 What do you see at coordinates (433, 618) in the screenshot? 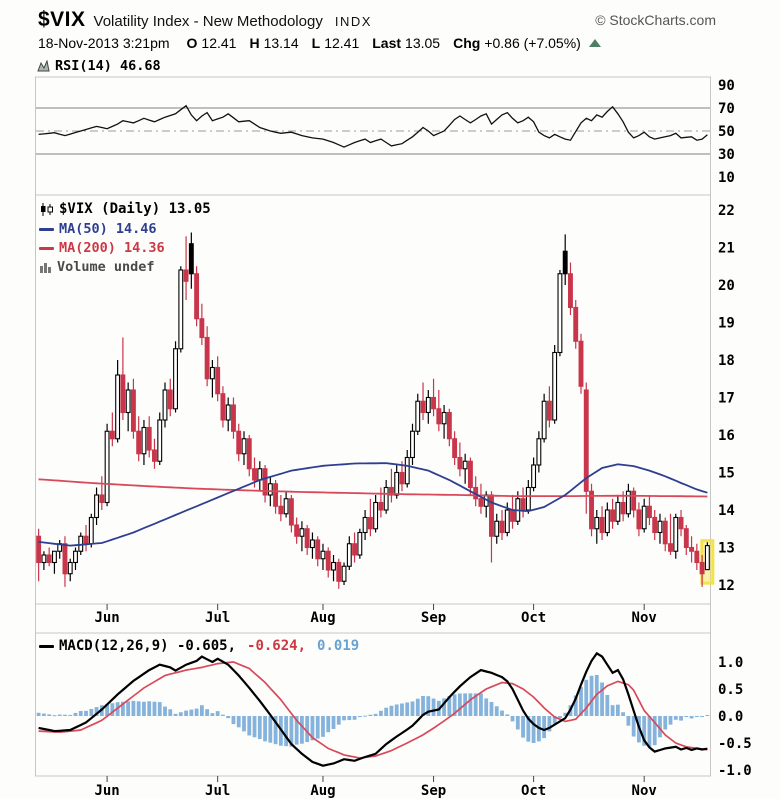
I see `price-x-month-label: Sep` at bounding box center [433, 618].